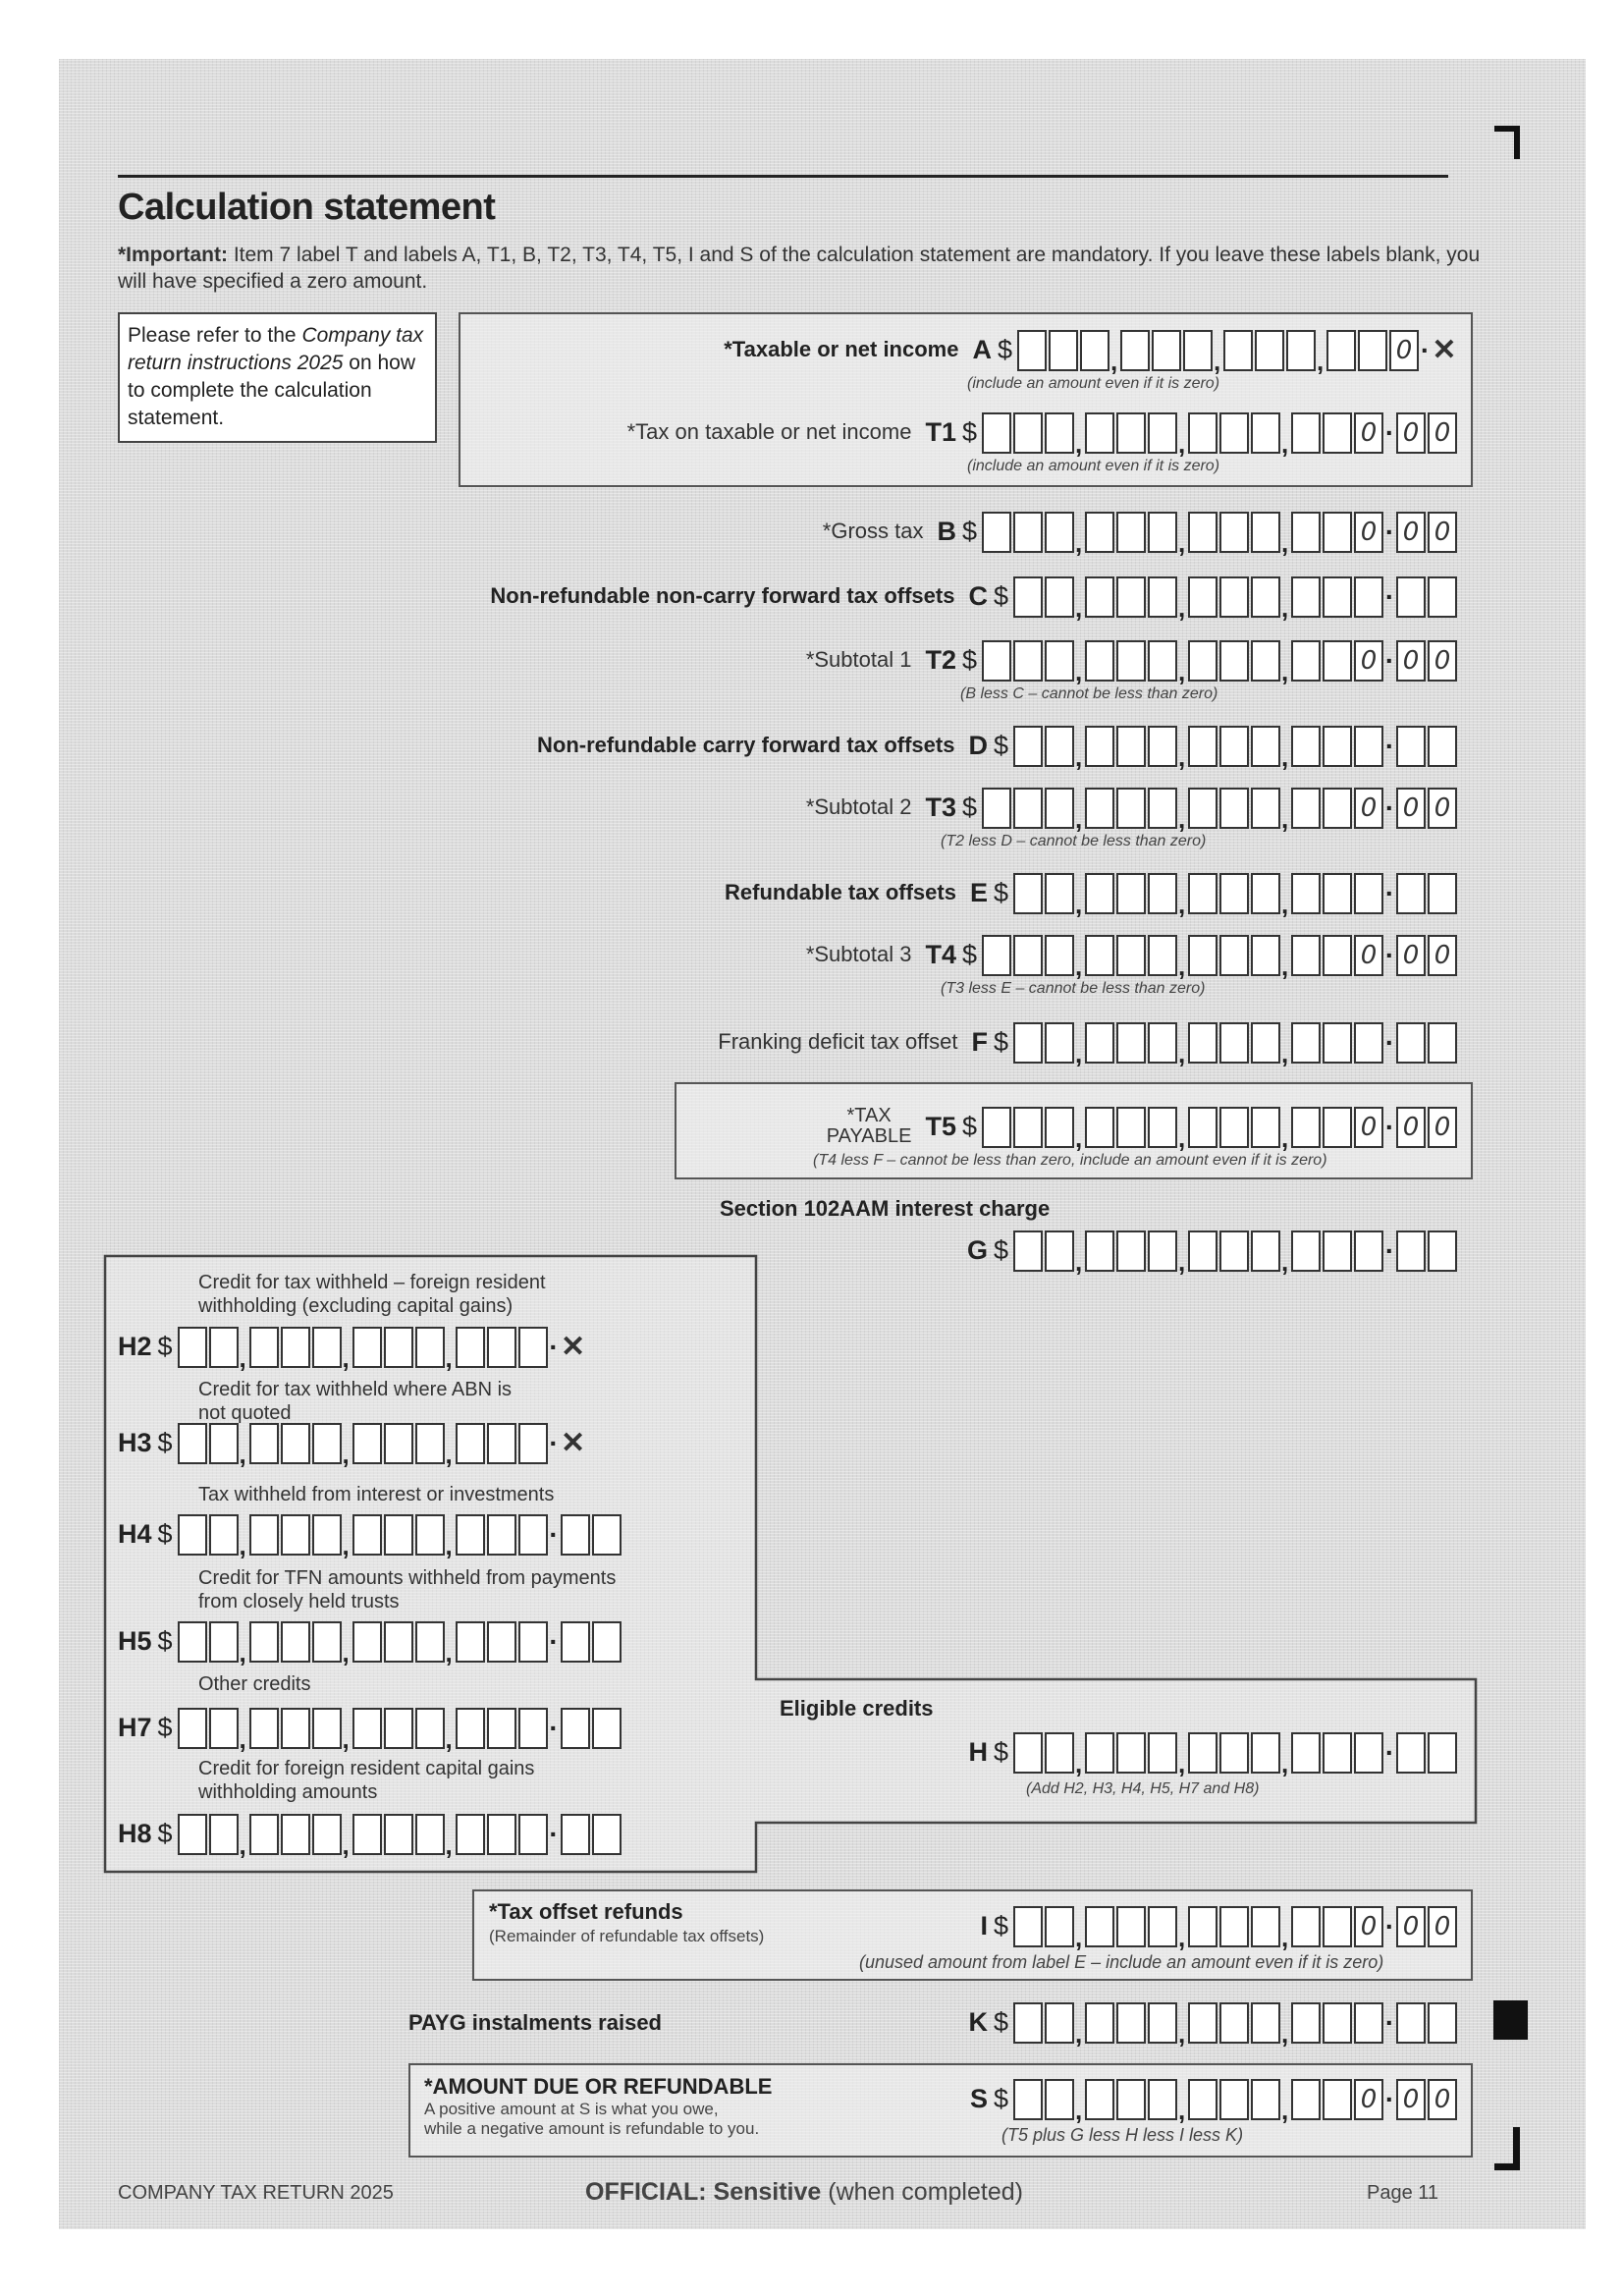 The width and height of the screenshot is (1623, 2296). I want to click on amount-field-H3: ,,, · ✕, so click(382, 1444).